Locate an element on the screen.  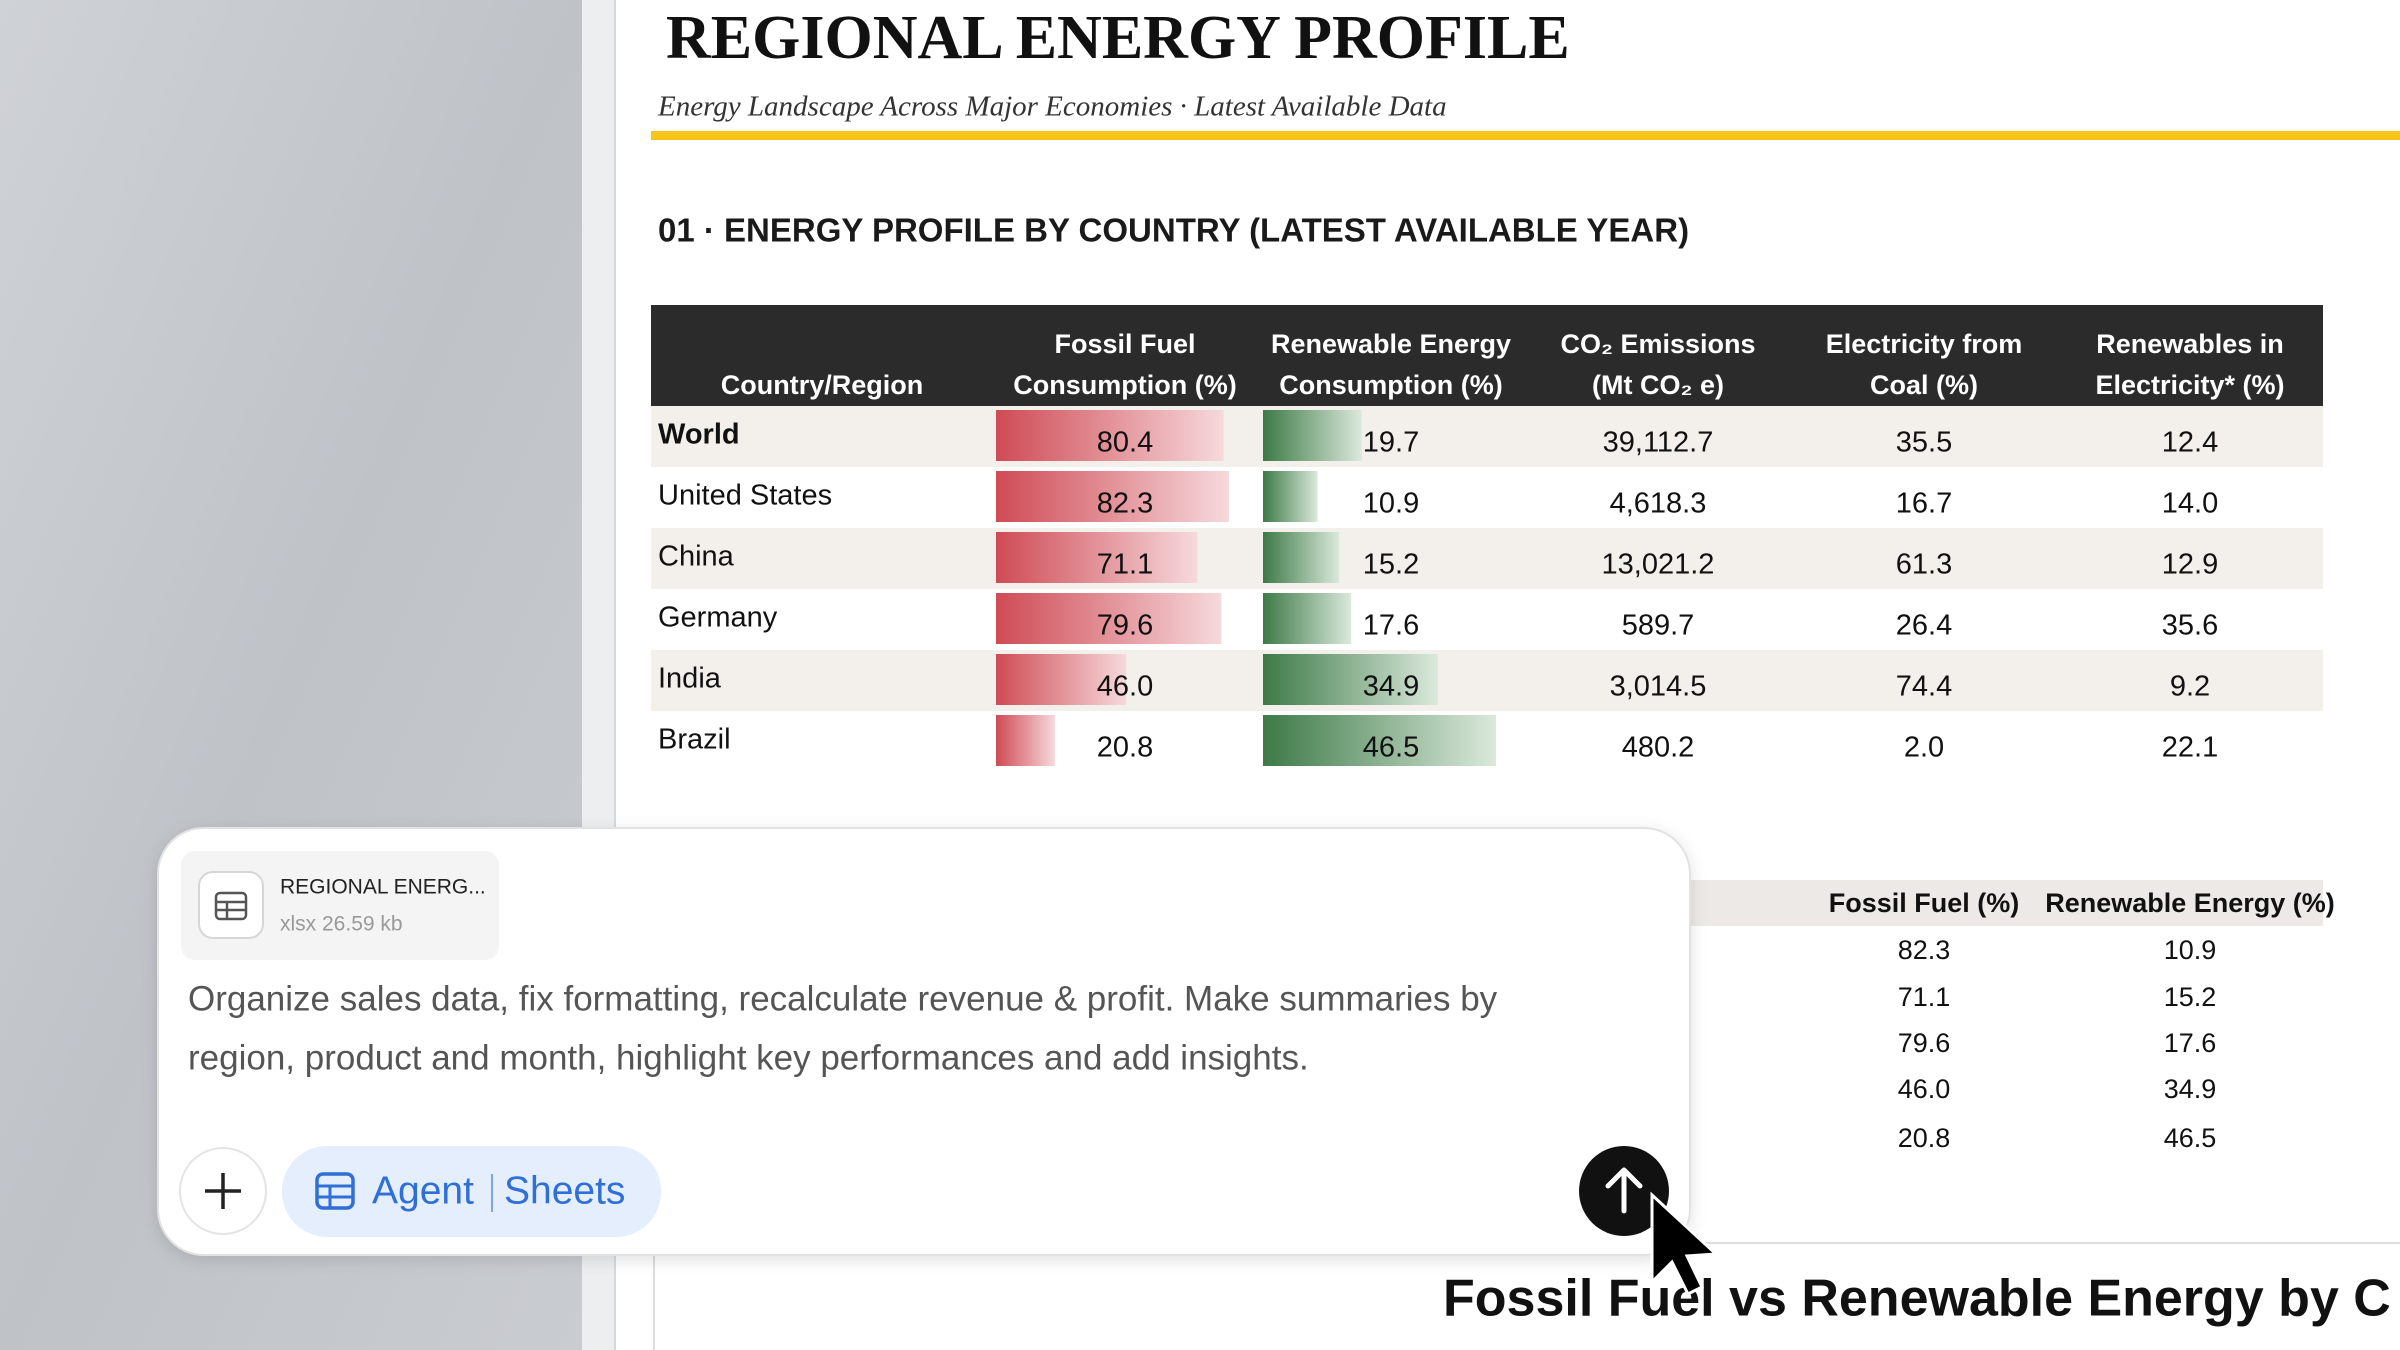
cell-value: 71.1 is located at coordinates (1125, 565).